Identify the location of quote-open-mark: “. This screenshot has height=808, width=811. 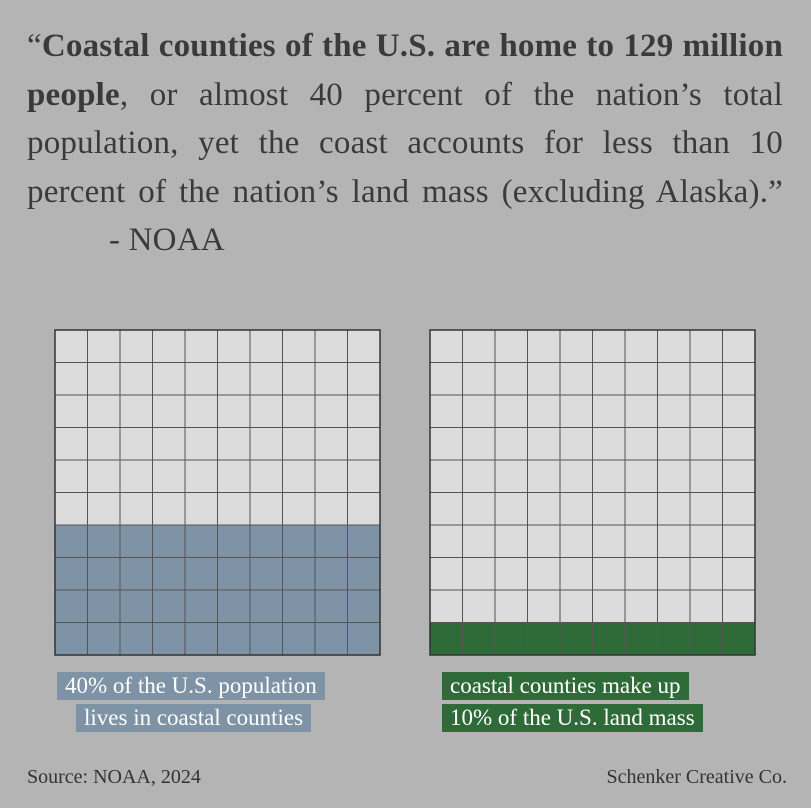
(34, 46).